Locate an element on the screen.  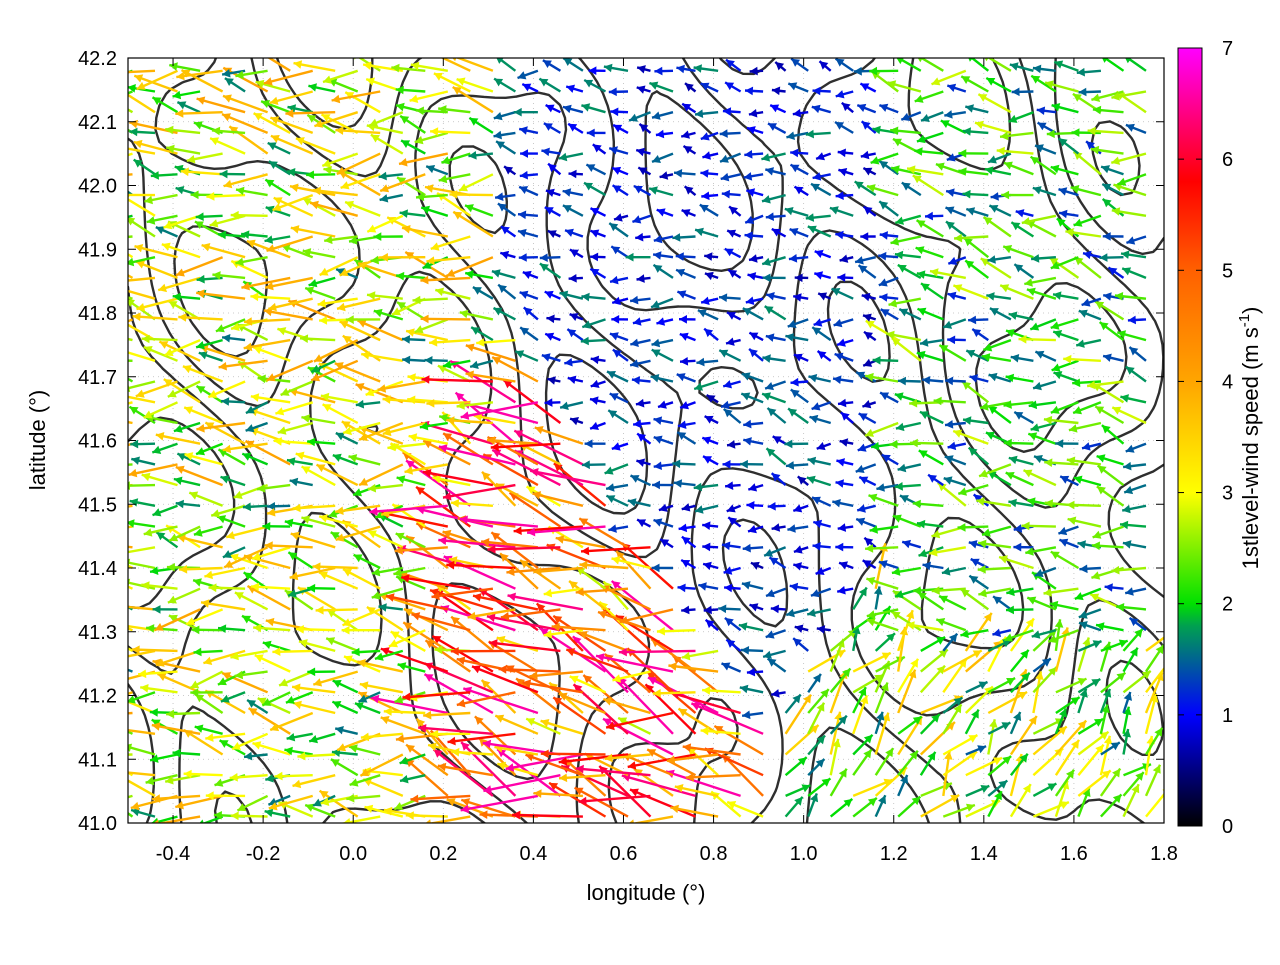
y-tick-label: 41.2 is located at coordinates (97, 697).